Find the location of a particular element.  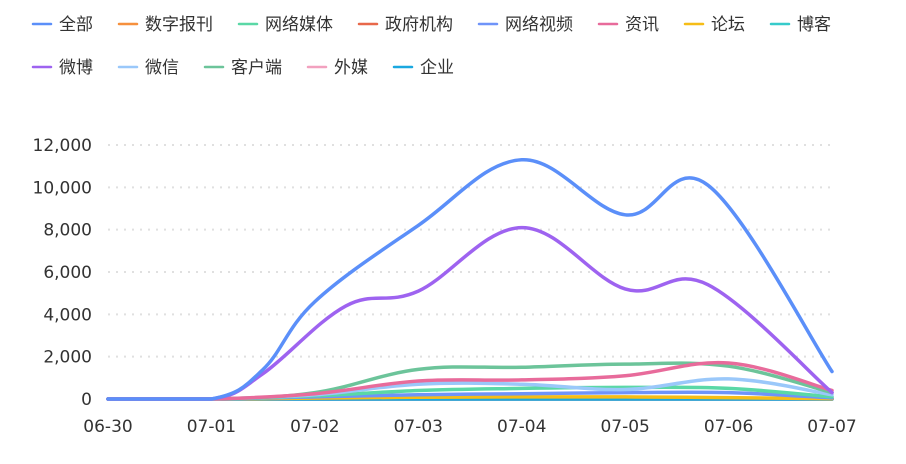

legend-item: 博客 is located at coordinates (800, 25).